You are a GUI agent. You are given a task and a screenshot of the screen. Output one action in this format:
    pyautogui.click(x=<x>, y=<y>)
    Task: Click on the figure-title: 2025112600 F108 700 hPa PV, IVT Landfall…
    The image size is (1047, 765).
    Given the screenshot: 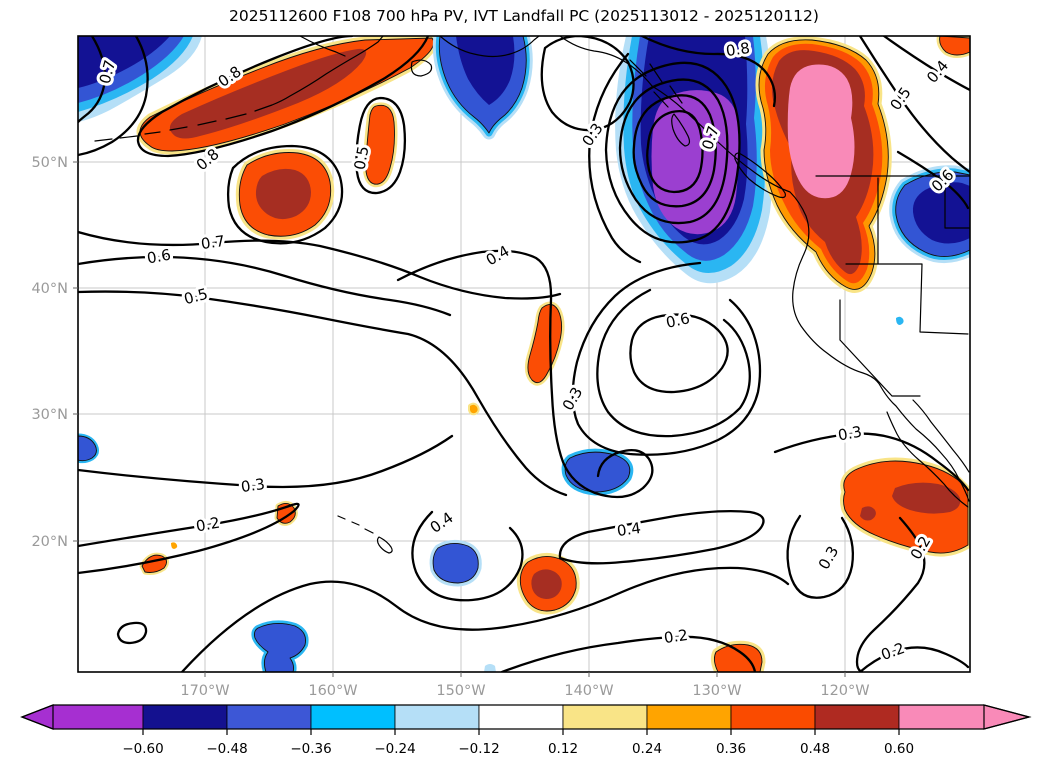 What is the action you would take?
    pyautogui.click(x=524, y=16)
    